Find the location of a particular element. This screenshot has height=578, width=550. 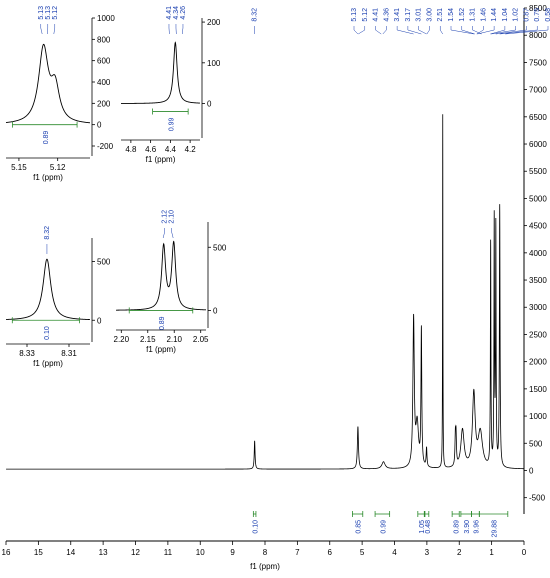

x-tick-label: 15 is located at coordinates (38, 552).